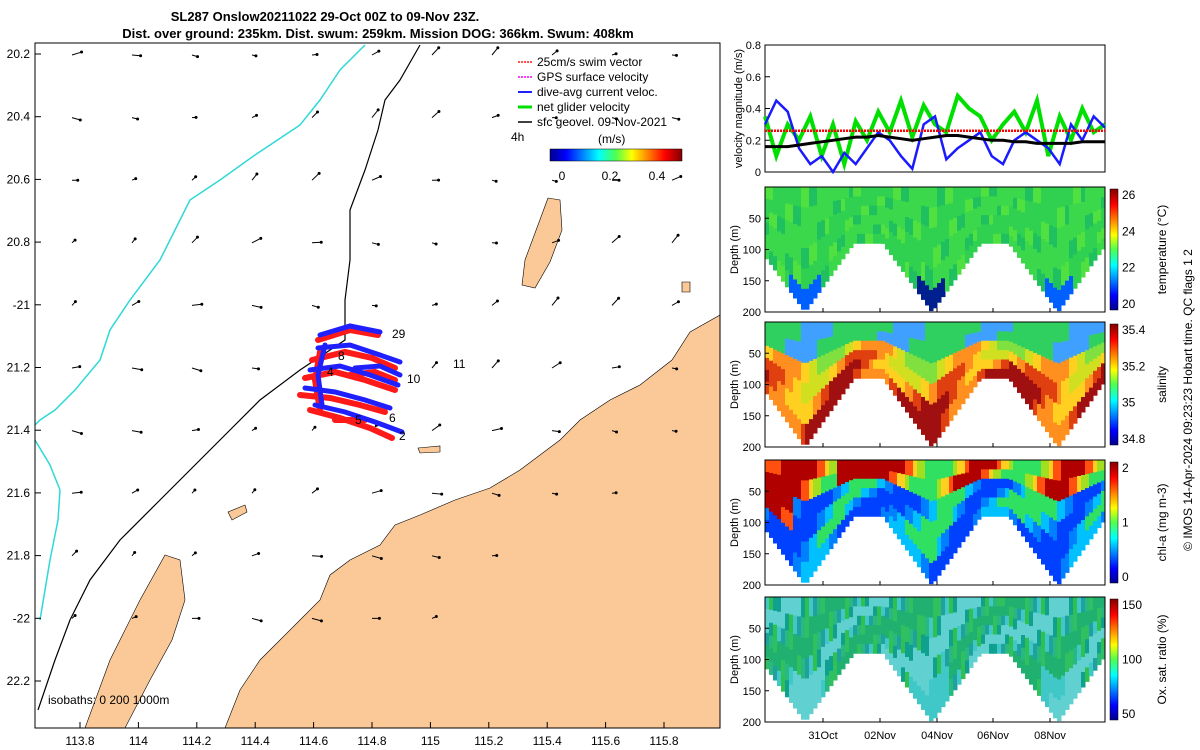 The width and height of the screenshot is (1200, 750). Describe the element at coordinates (935, 141) in the screenshot. I see `velocity-series-line` at that location.